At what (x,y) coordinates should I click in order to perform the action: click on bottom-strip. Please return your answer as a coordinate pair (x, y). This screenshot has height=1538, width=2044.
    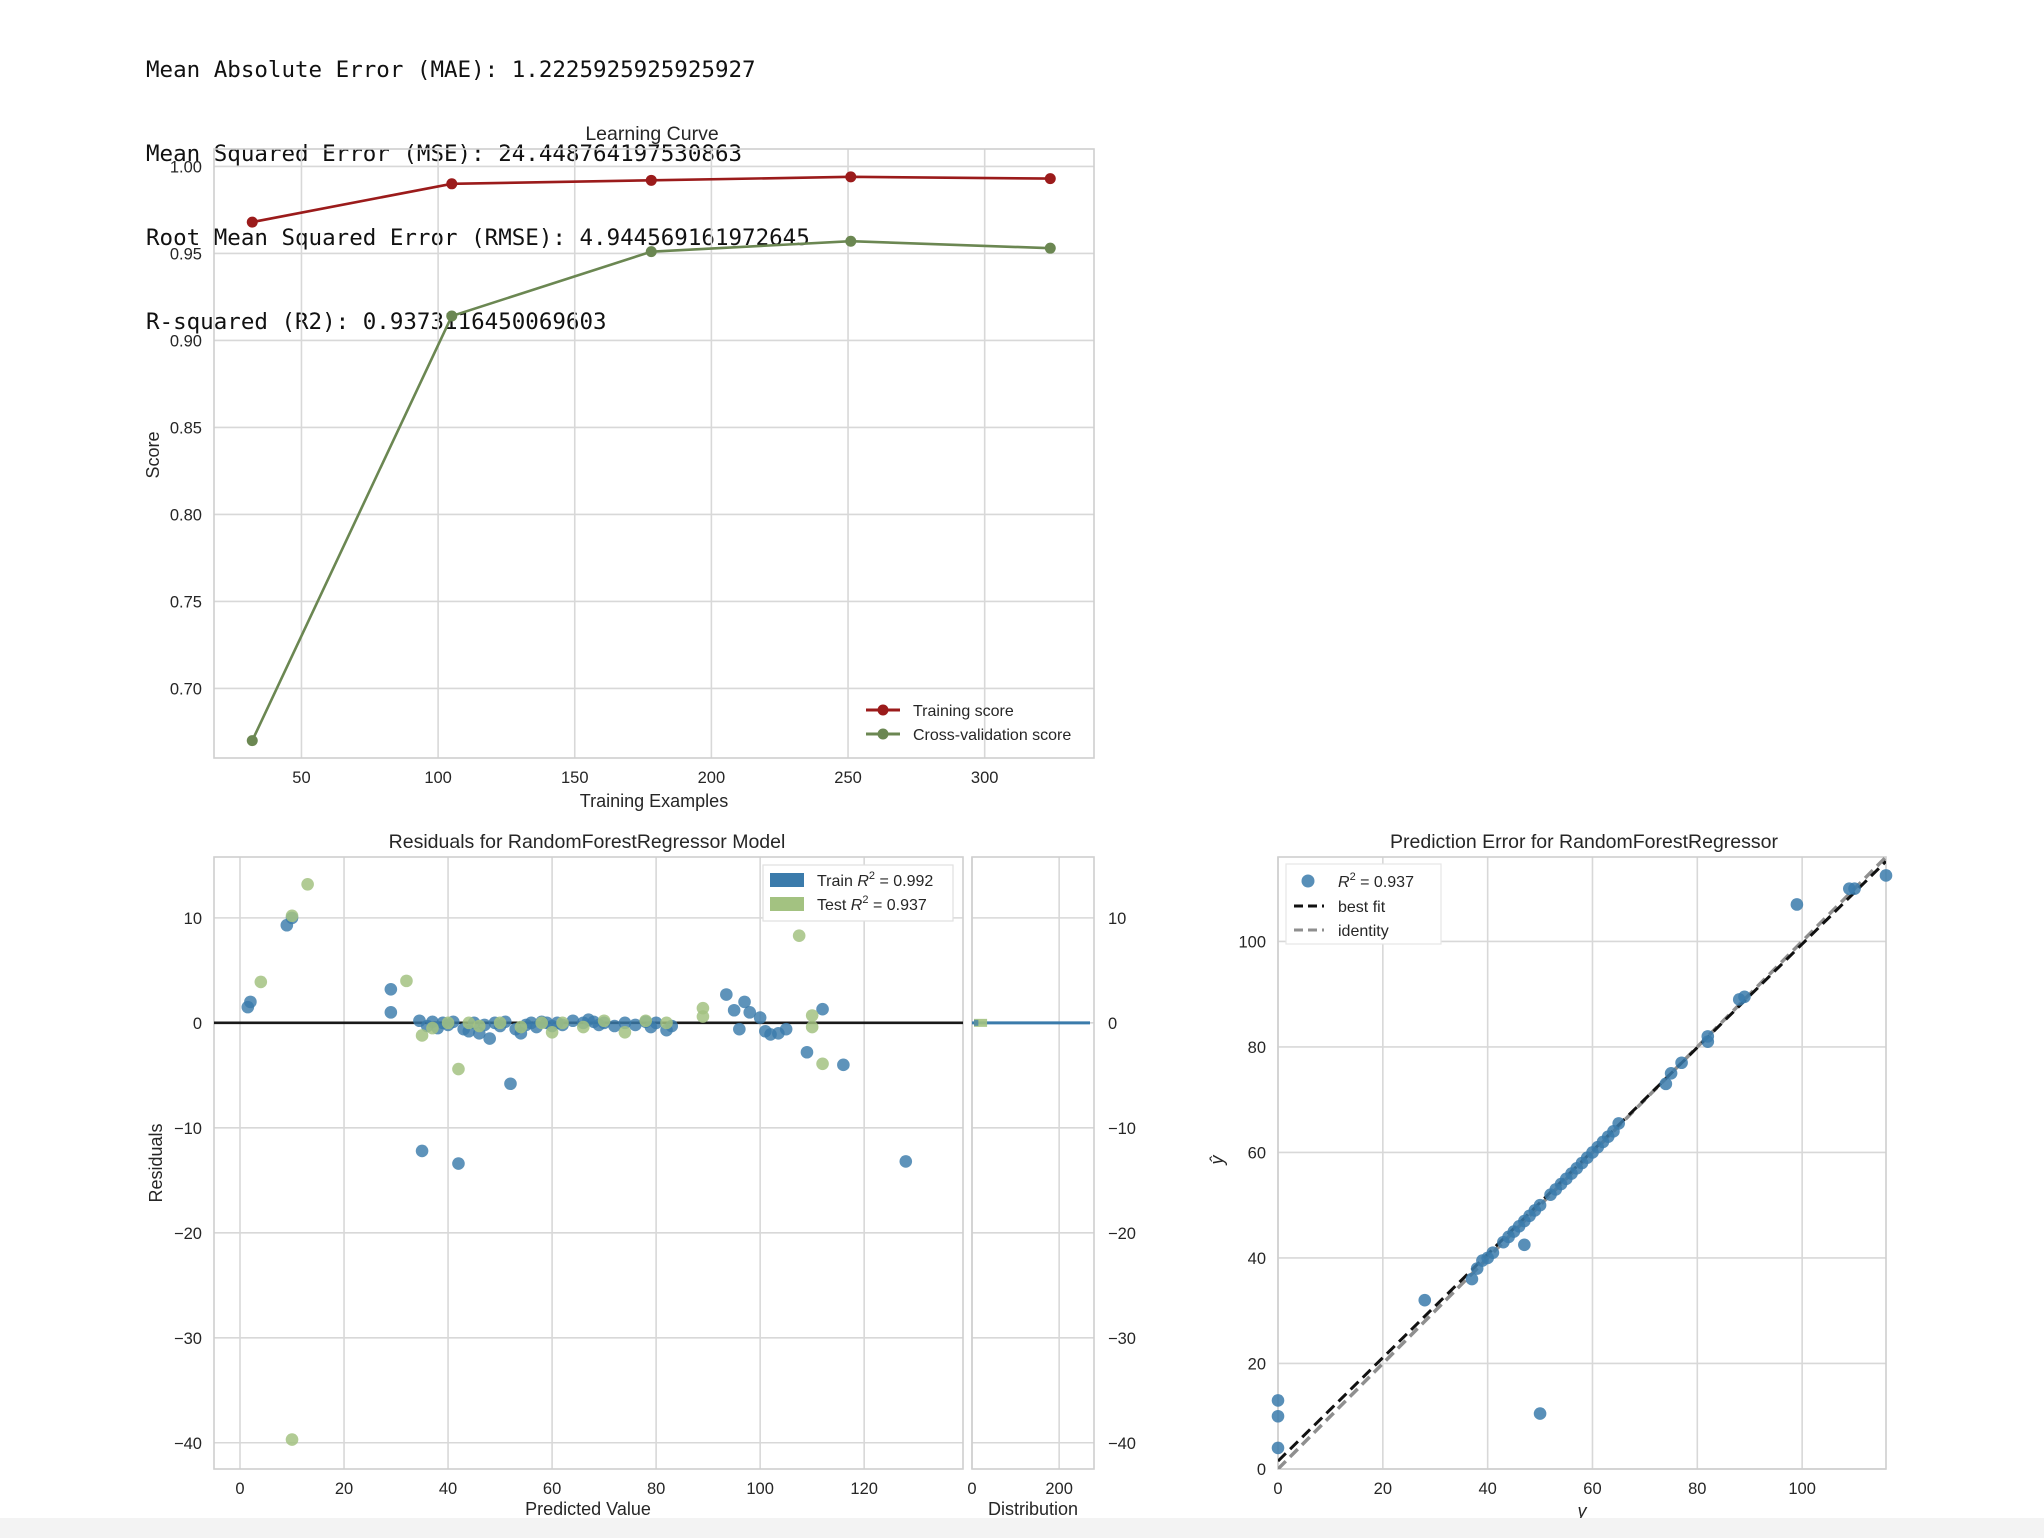
    Looking at the image, I should click on (1022, 1528).